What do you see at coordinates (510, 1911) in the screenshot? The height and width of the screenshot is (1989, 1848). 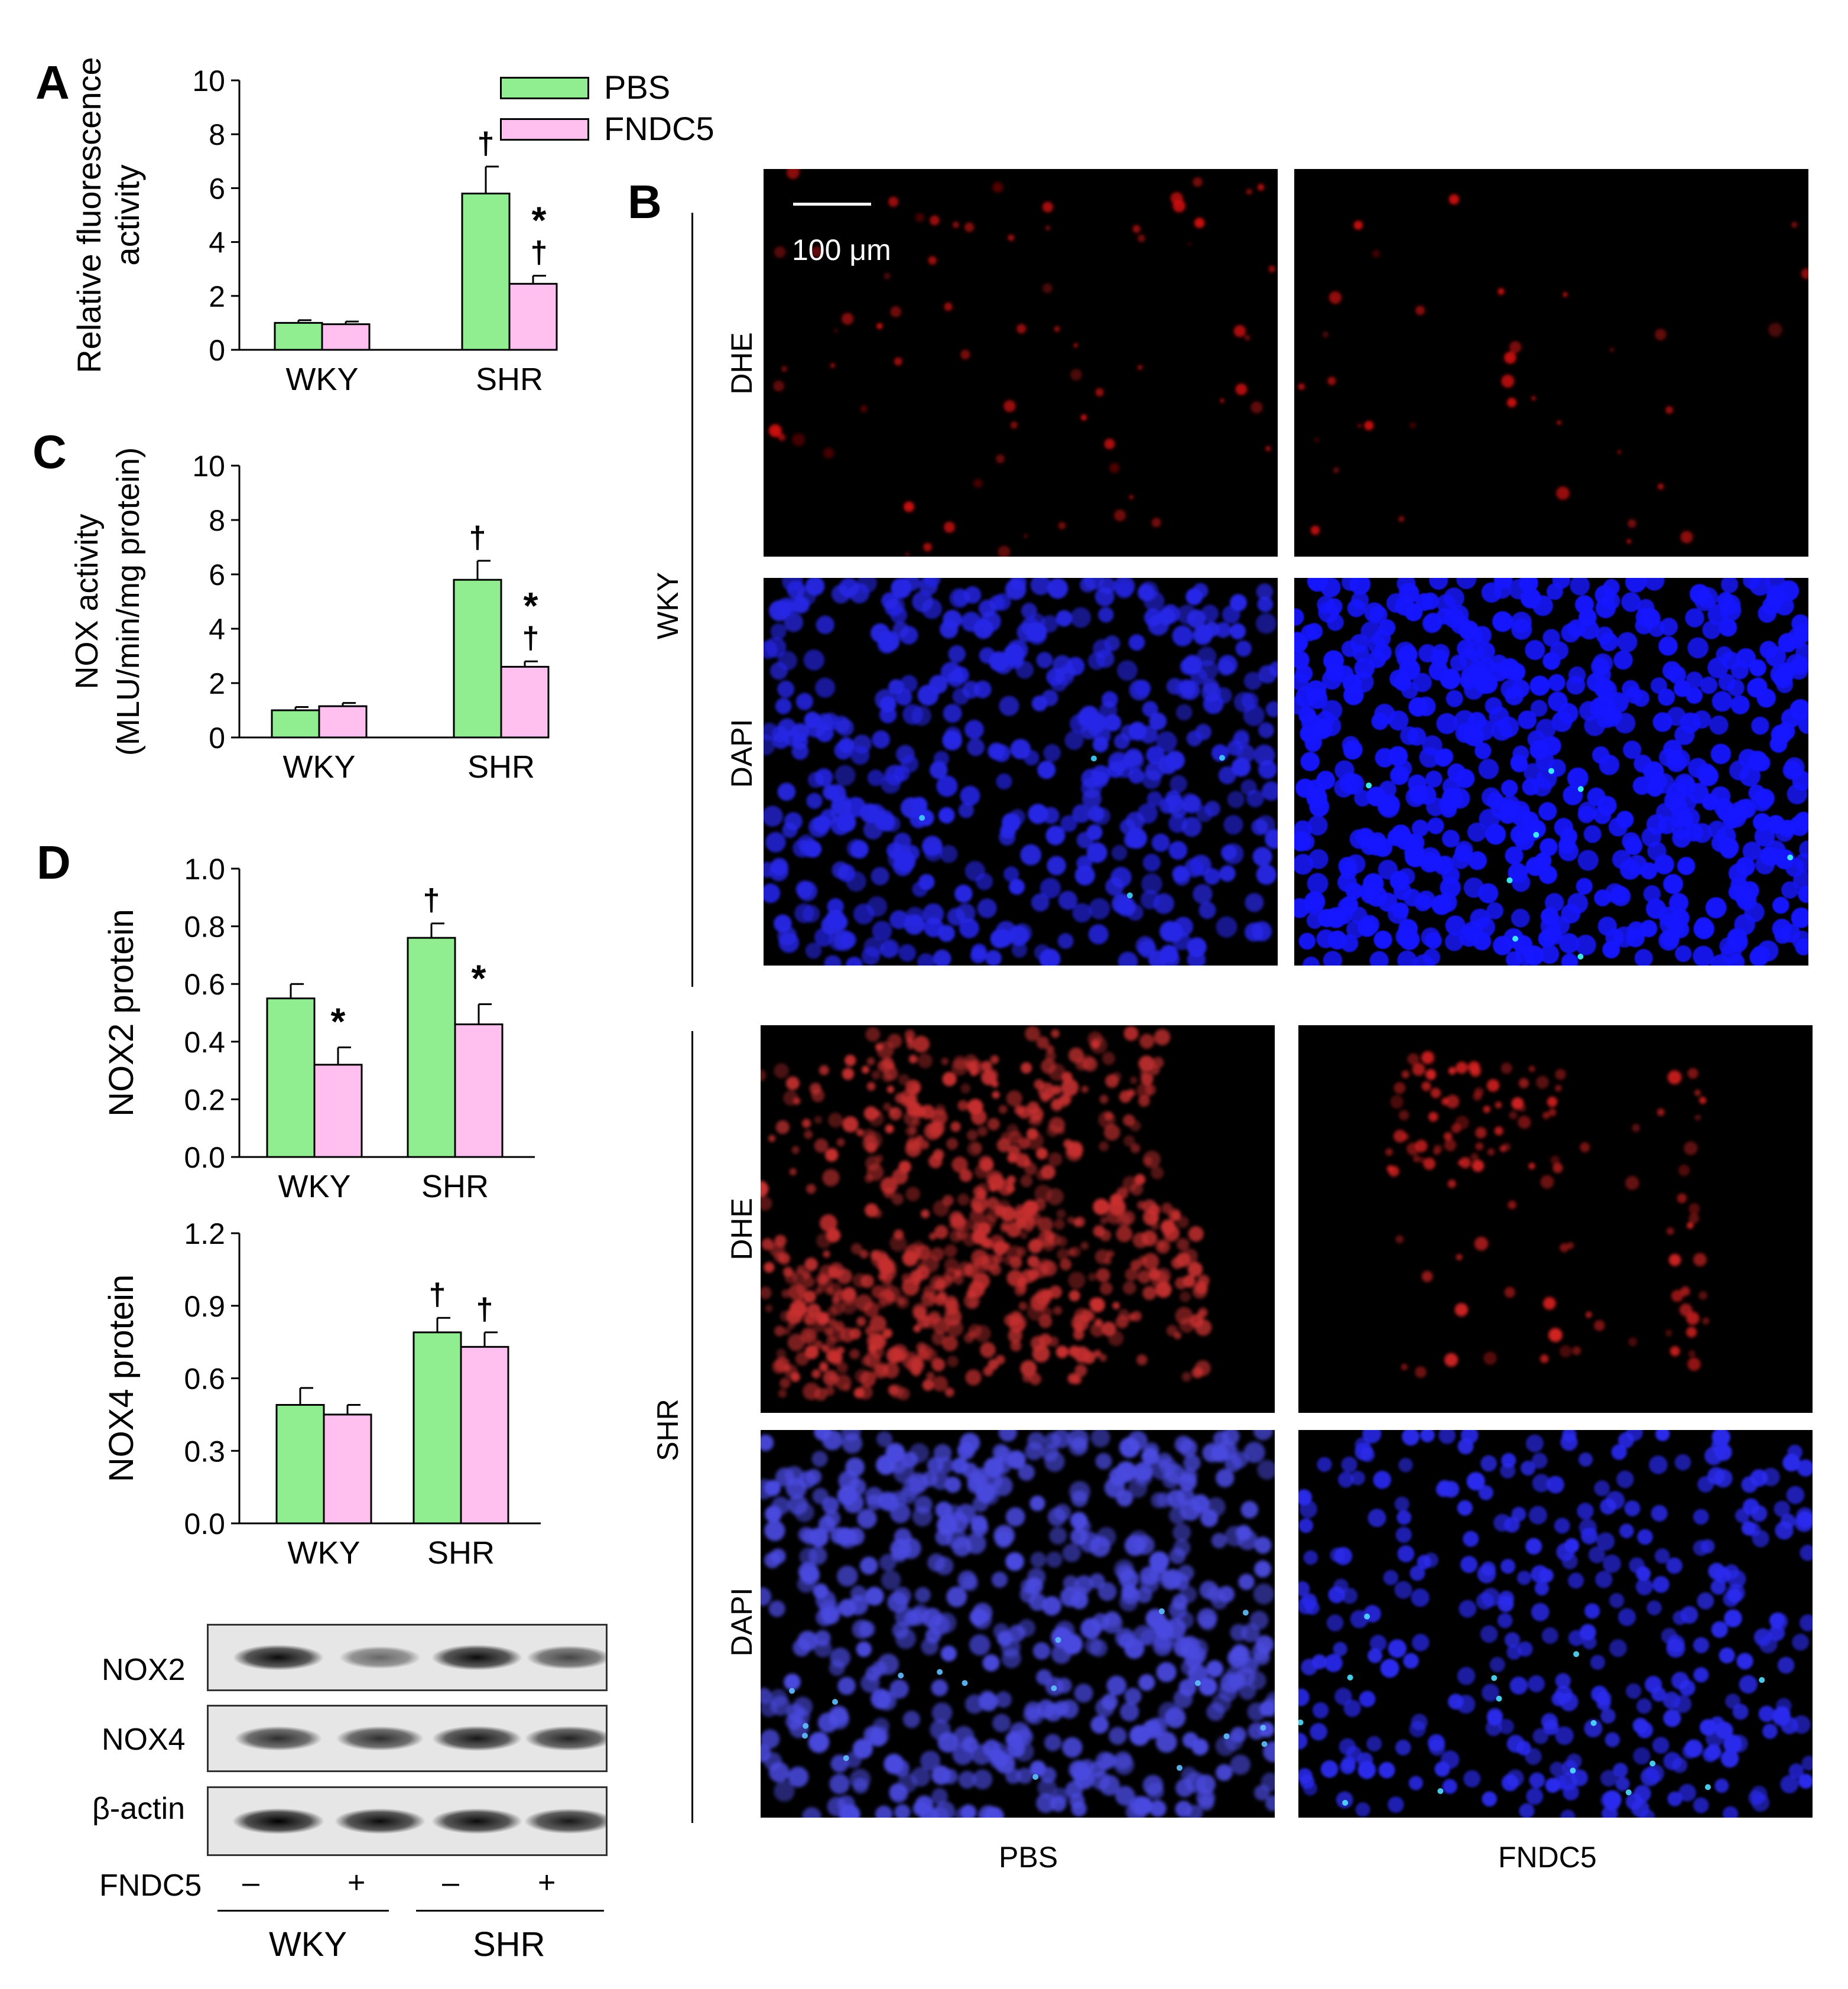 I see `blot-group-line-shr` at bounding box center [510, 1911].